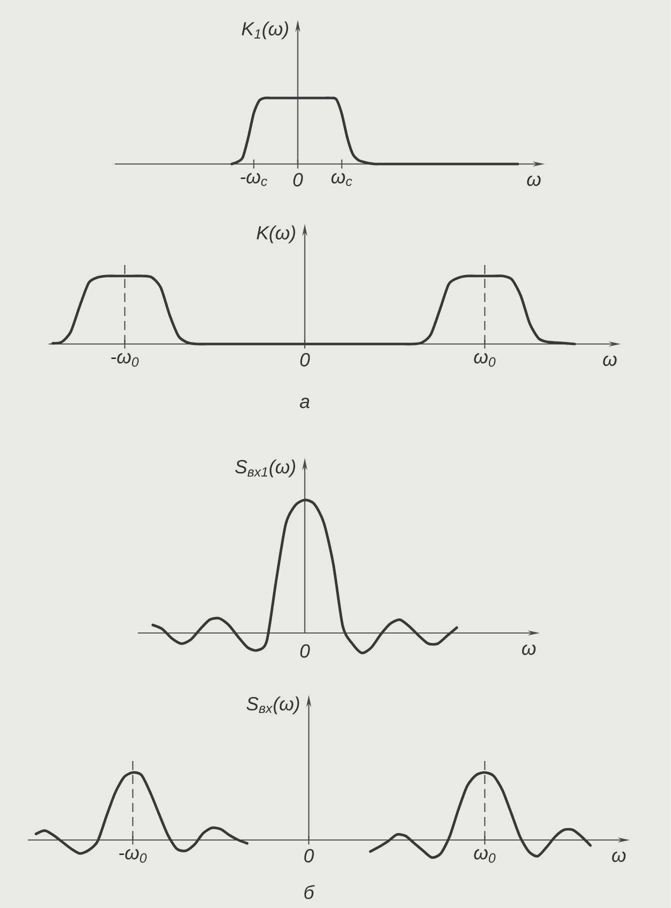 The image size is (671, 908). Describe the element at coordinates (276, 235) in the screenshot. I see `y-axis-title: K(ω)` at that location.